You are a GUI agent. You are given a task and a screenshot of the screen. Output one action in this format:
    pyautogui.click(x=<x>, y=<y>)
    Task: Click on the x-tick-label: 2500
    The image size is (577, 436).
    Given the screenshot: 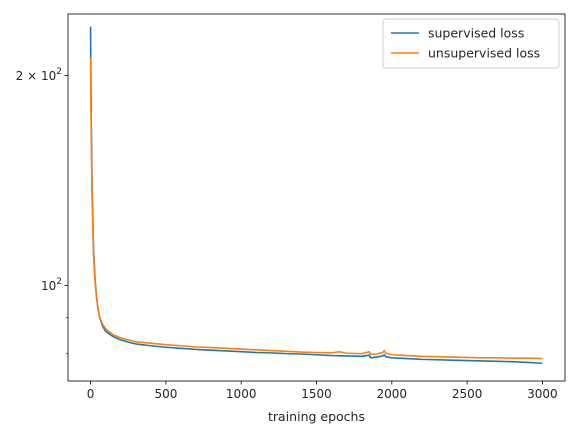 What is the action you would take?
    pyautogui.click(x=467, y=394)
    